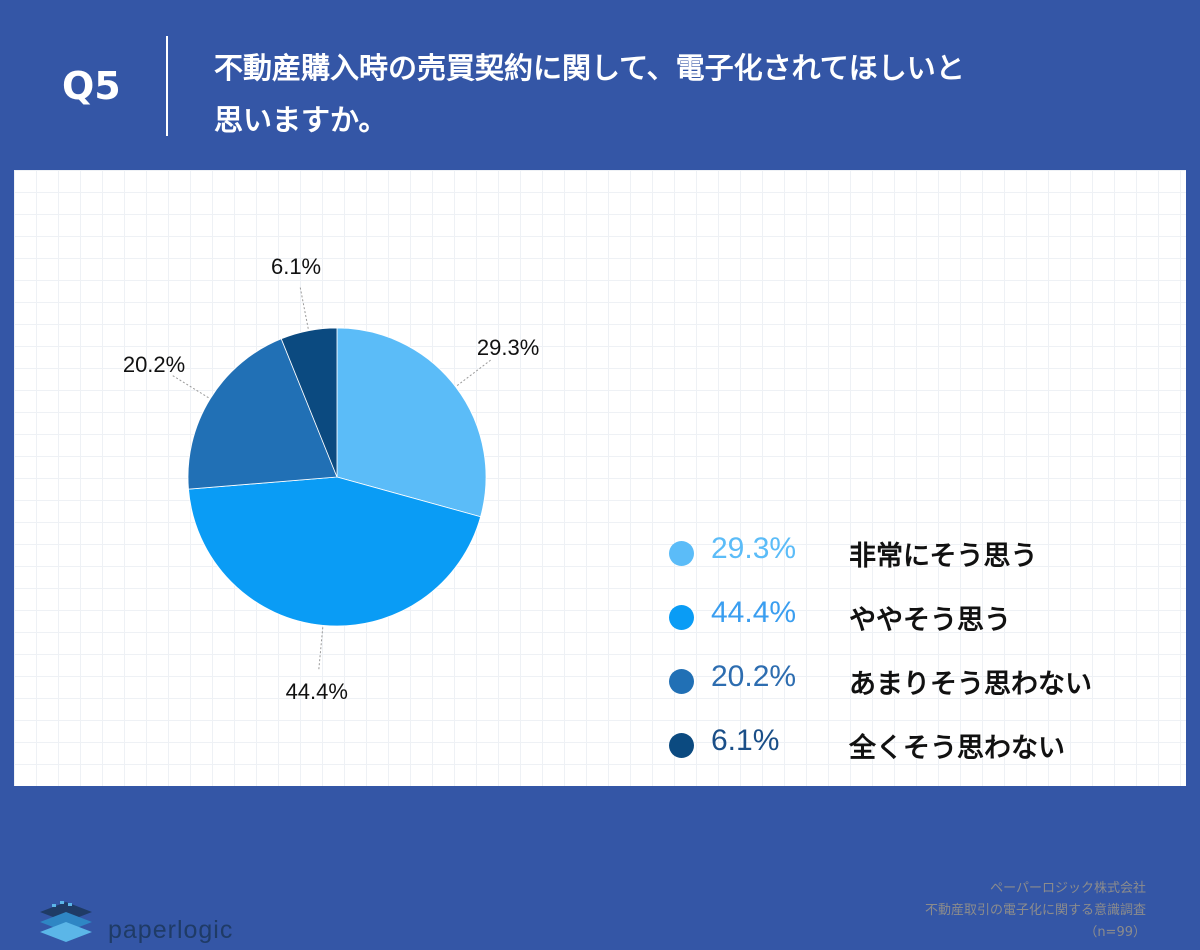 The image size is (1200, 950). I want to click on data-label-1: 29.3%, so click(508, 347).